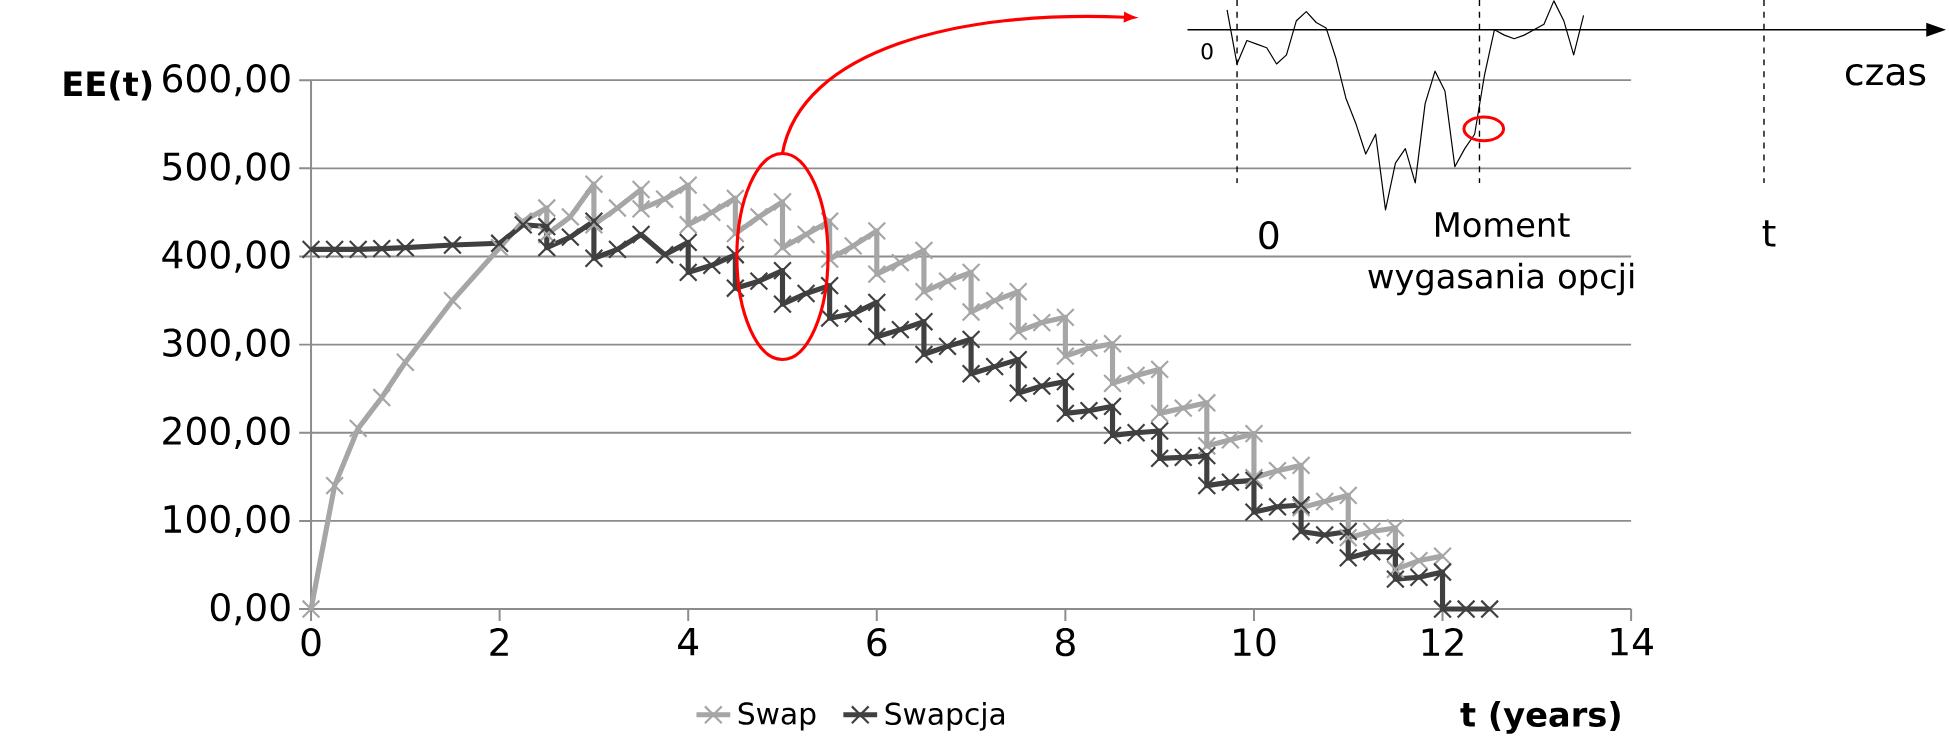 The image size is (1949, 743). I want to click on text: czas, so click(1885, 75).